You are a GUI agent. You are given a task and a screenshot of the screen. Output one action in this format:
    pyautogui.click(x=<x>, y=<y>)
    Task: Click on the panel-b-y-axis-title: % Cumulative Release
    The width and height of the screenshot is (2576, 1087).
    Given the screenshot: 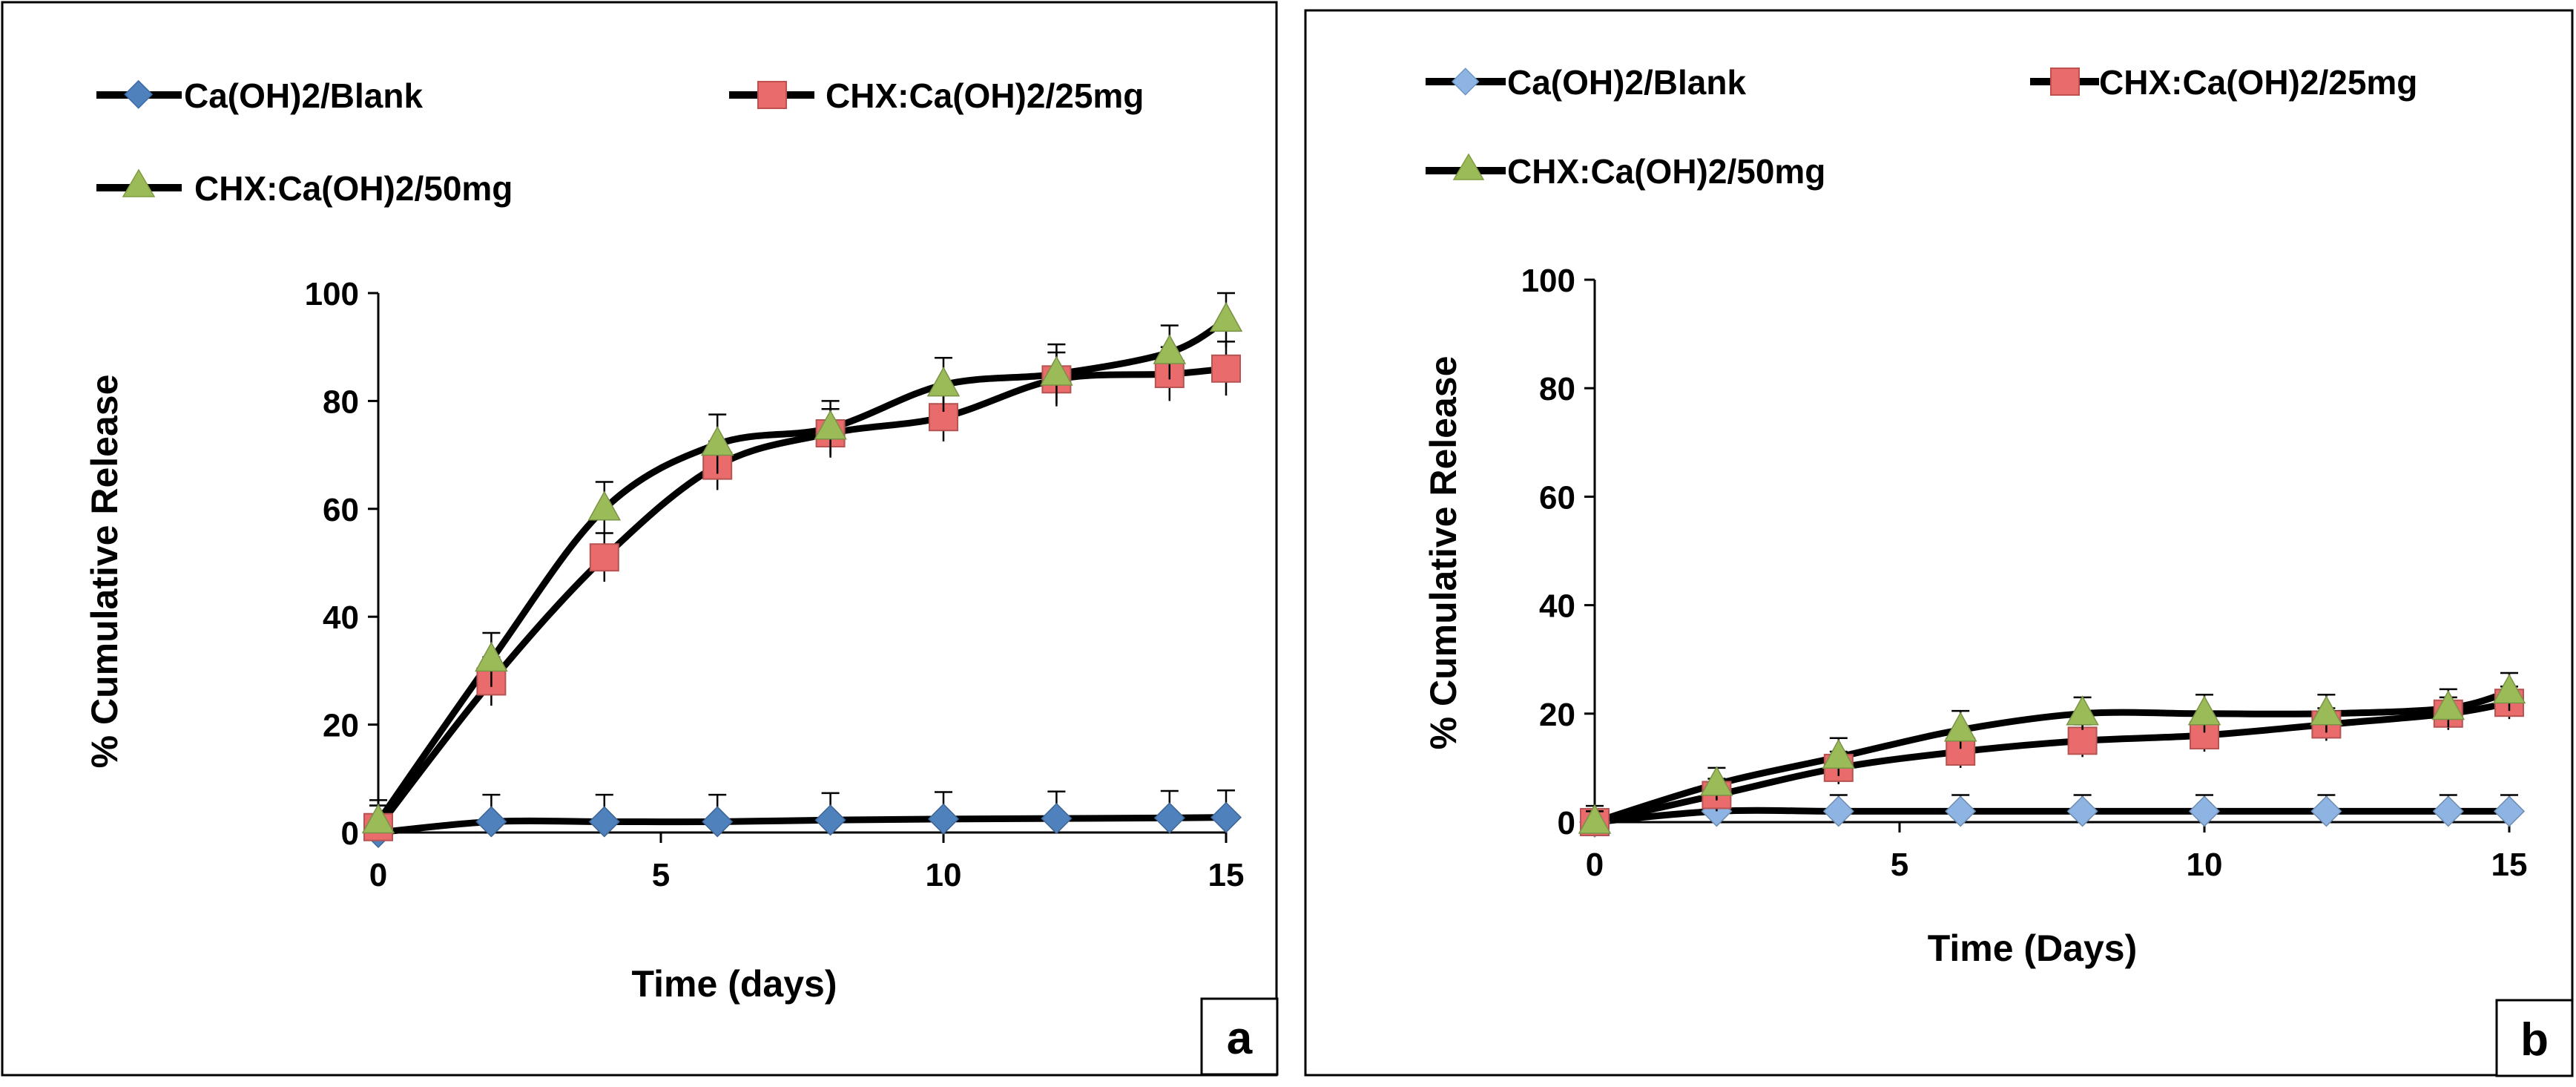 What is the action you would take?
    pyautogui.click(x=1444, y=553)
    